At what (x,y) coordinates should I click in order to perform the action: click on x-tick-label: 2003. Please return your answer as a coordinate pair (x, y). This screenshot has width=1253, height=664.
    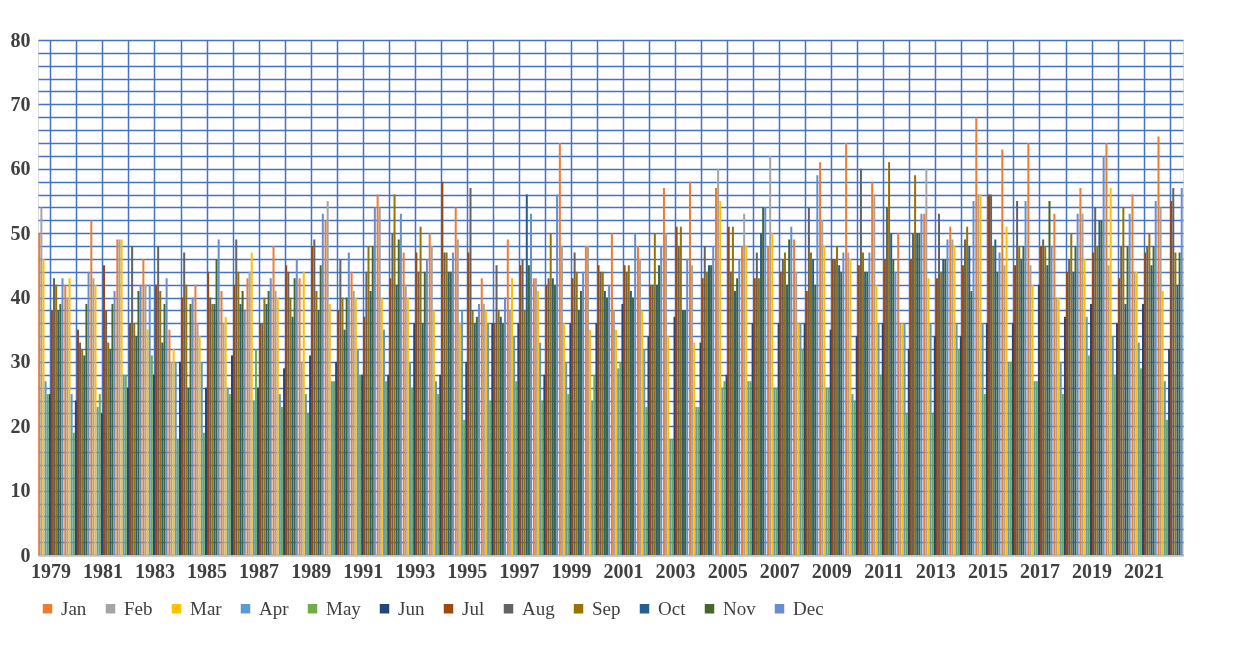
    Looking at the image, I should click on (675, 570).